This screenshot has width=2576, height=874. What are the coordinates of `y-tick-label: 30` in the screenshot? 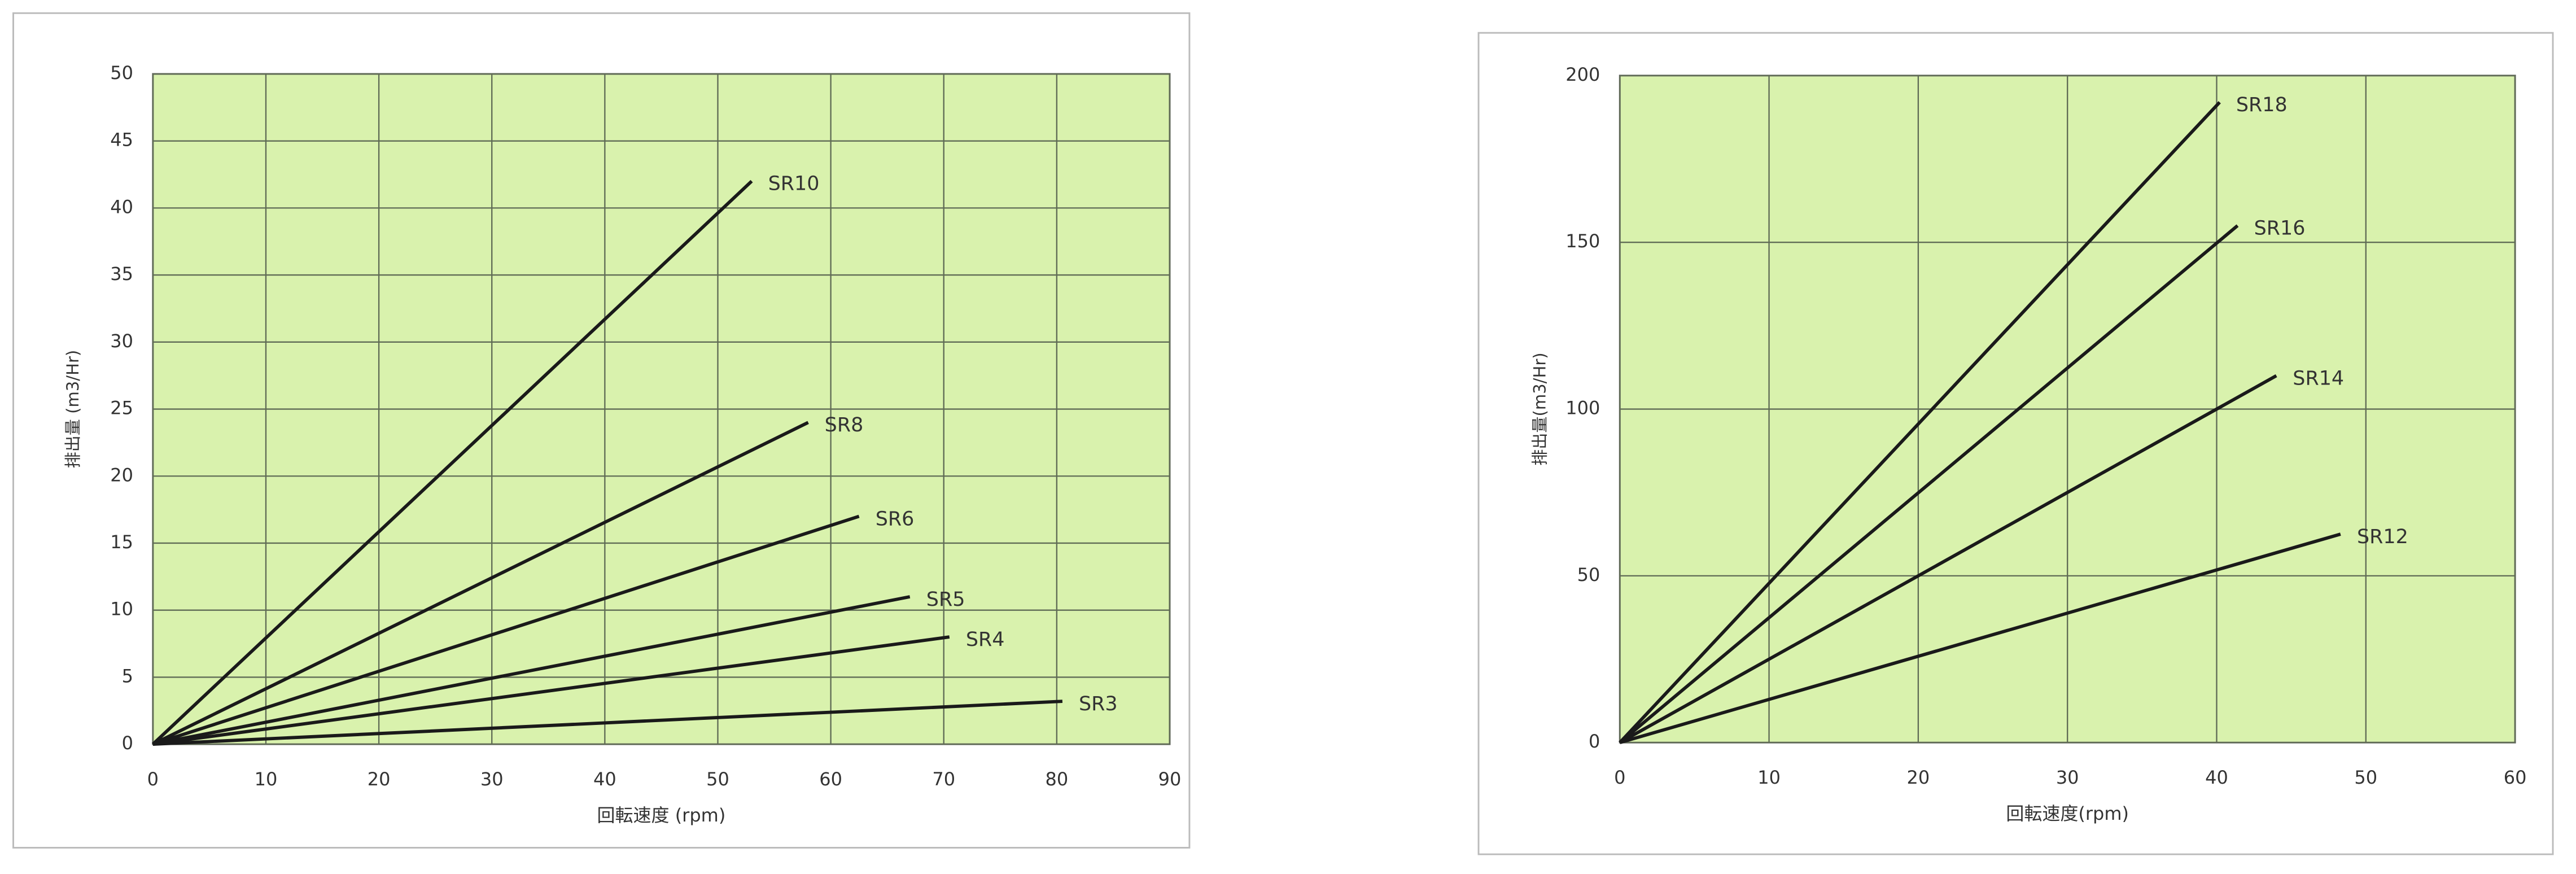 It's located at (122, 341).